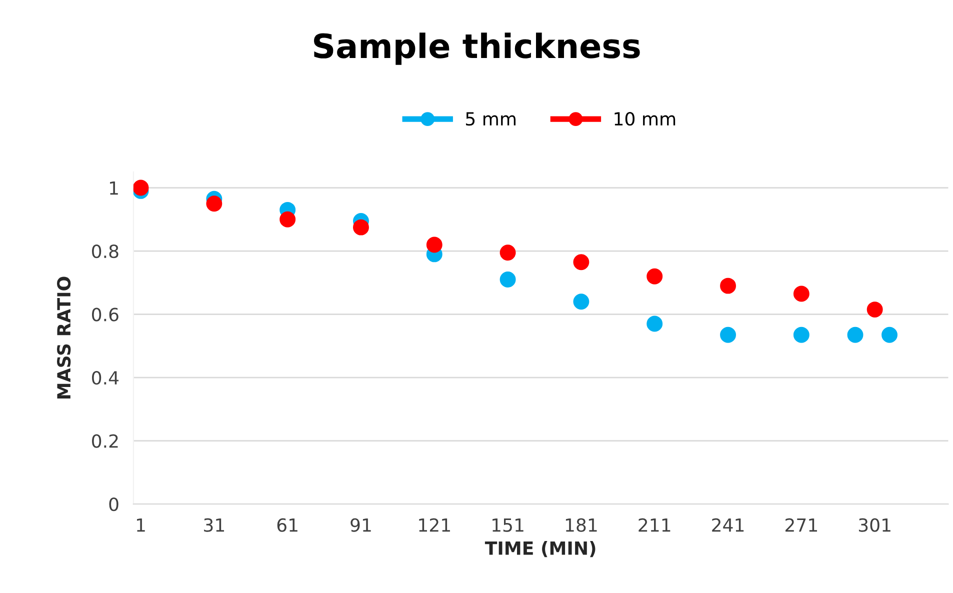 Image resolution: width=953 pixels, height=593 pixels. Describe the element at coordinates (360, 525) in the screenshot. I see `x-tick-label: 91` at that location.